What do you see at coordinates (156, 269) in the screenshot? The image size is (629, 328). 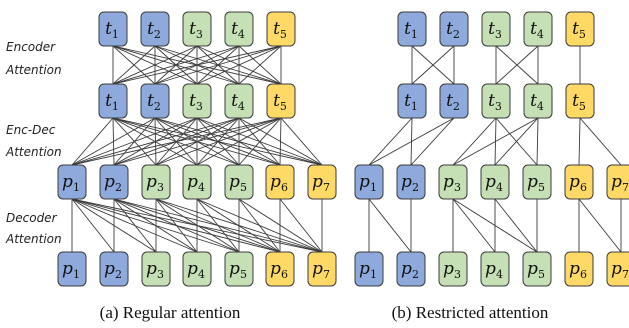 I see `regular-decoder-in-p3: p3` at bounding box center [156, 269].